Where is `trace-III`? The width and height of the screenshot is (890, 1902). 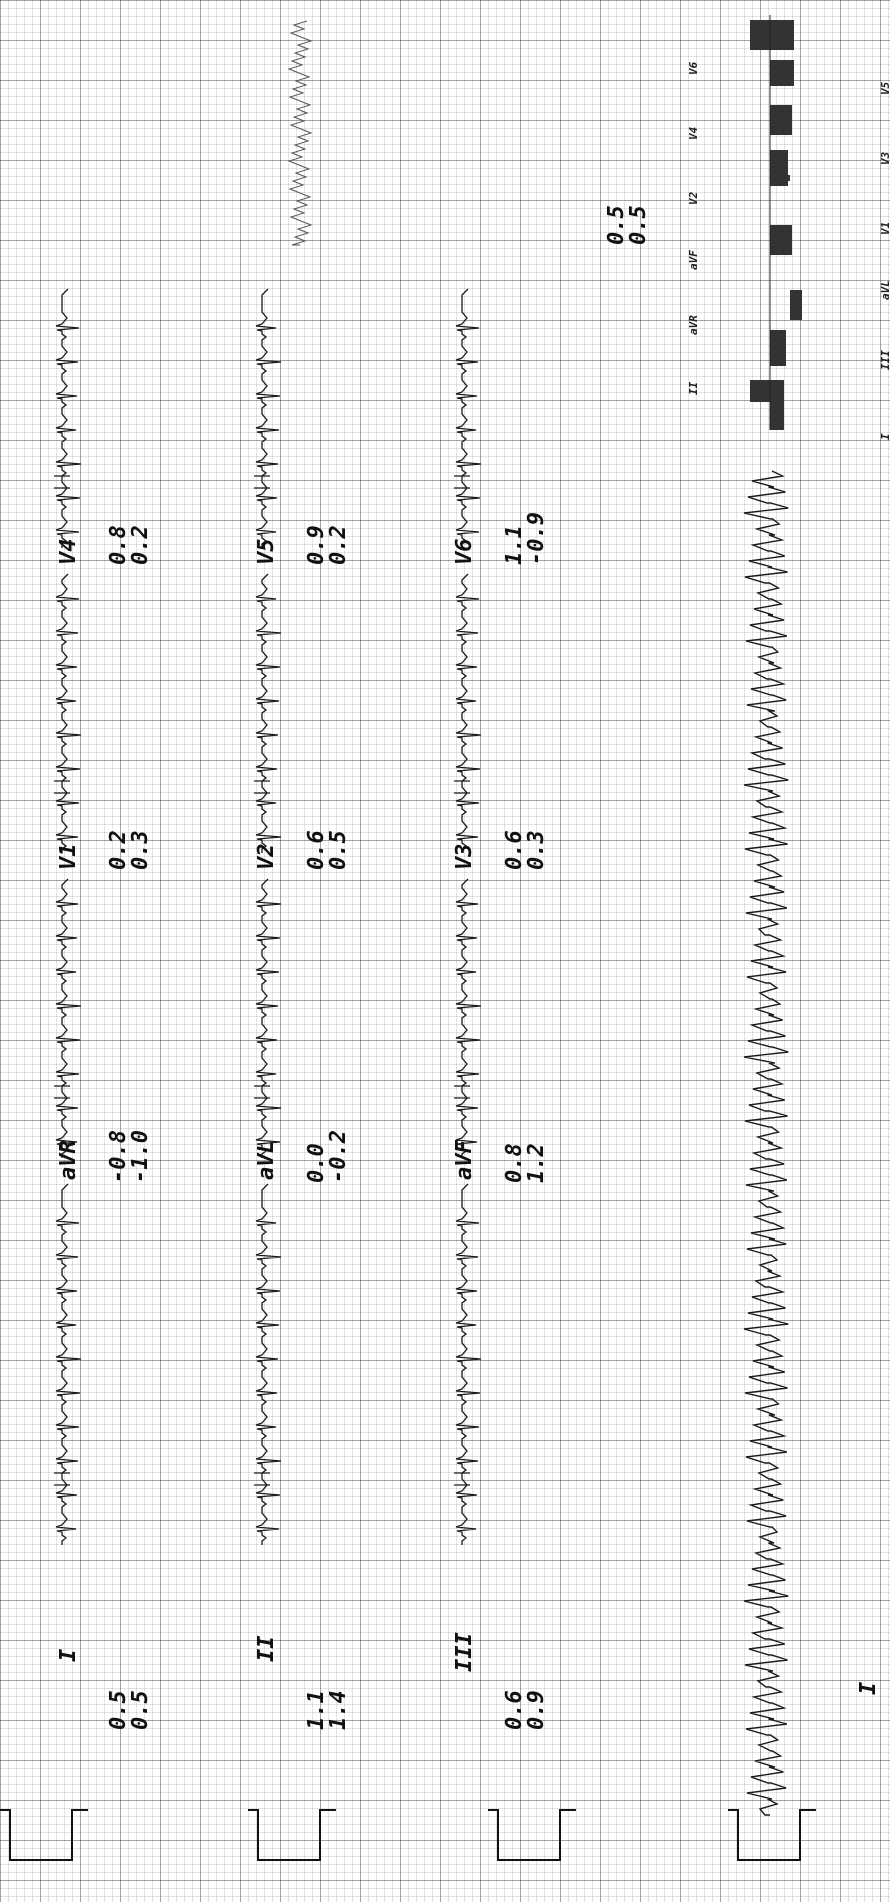
trace-III is located at coordinates (468, 1364).